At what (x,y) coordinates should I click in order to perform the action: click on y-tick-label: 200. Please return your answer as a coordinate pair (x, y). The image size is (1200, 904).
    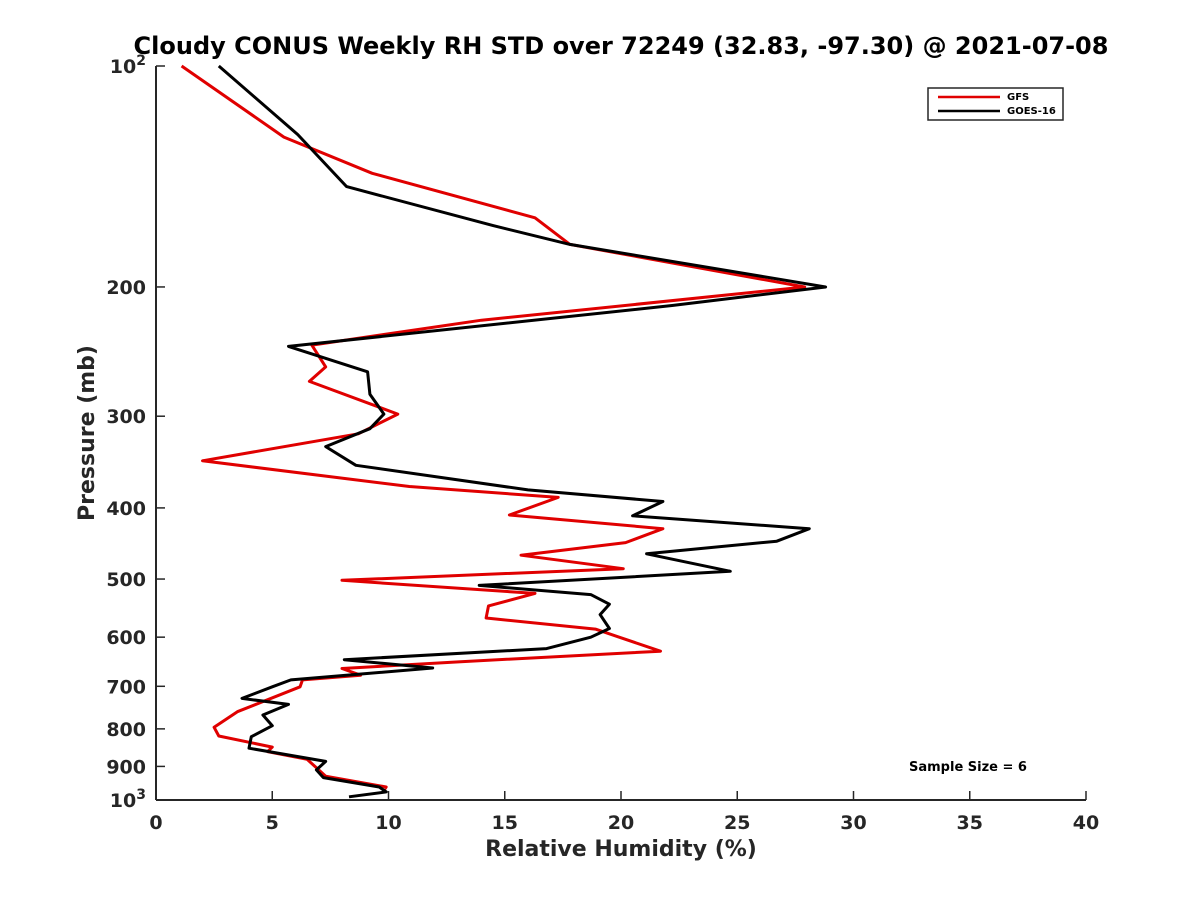
    Looking at the image, I should click on (126, 288).